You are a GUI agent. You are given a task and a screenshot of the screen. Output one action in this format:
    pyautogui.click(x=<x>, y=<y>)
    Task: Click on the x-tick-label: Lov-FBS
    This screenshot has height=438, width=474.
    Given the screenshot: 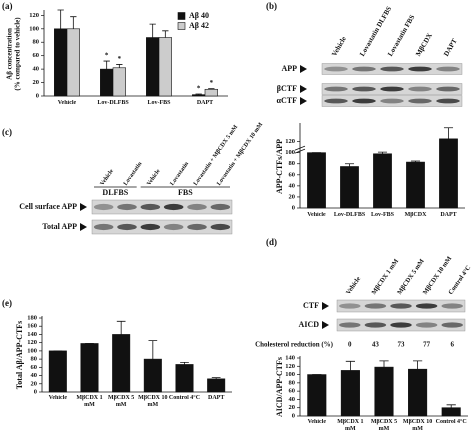 What is the action you would take?
    pyautogui.click(x=159, y=103)
    